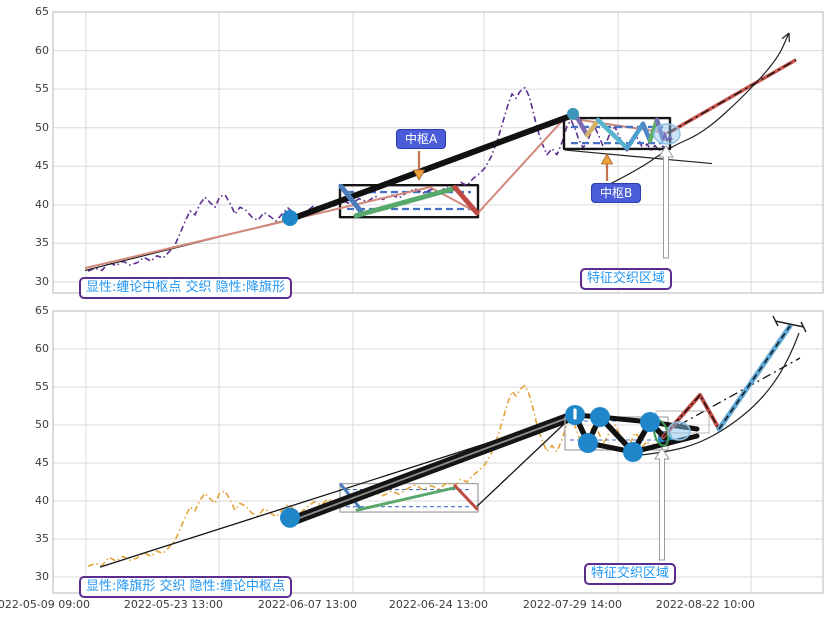 The image size is (839, 617). What do you see at coordinates (433, 468) in the screenshot?
I see `flagpole-core` at bounding box center [433, 468].